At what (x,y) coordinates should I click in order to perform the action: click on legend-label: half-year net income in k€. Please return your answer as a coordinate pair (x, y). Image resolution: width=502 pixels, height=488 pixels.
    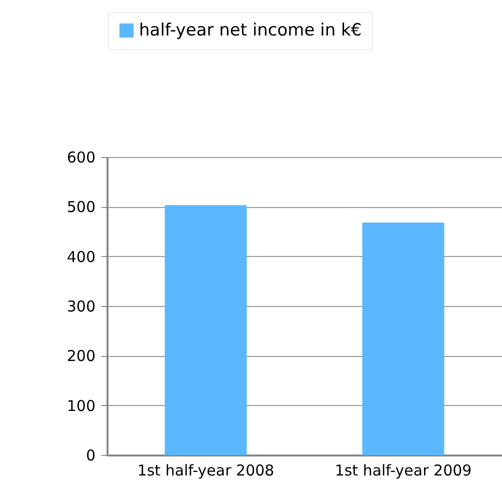
    Looking at the image, I should click on (250, 30).